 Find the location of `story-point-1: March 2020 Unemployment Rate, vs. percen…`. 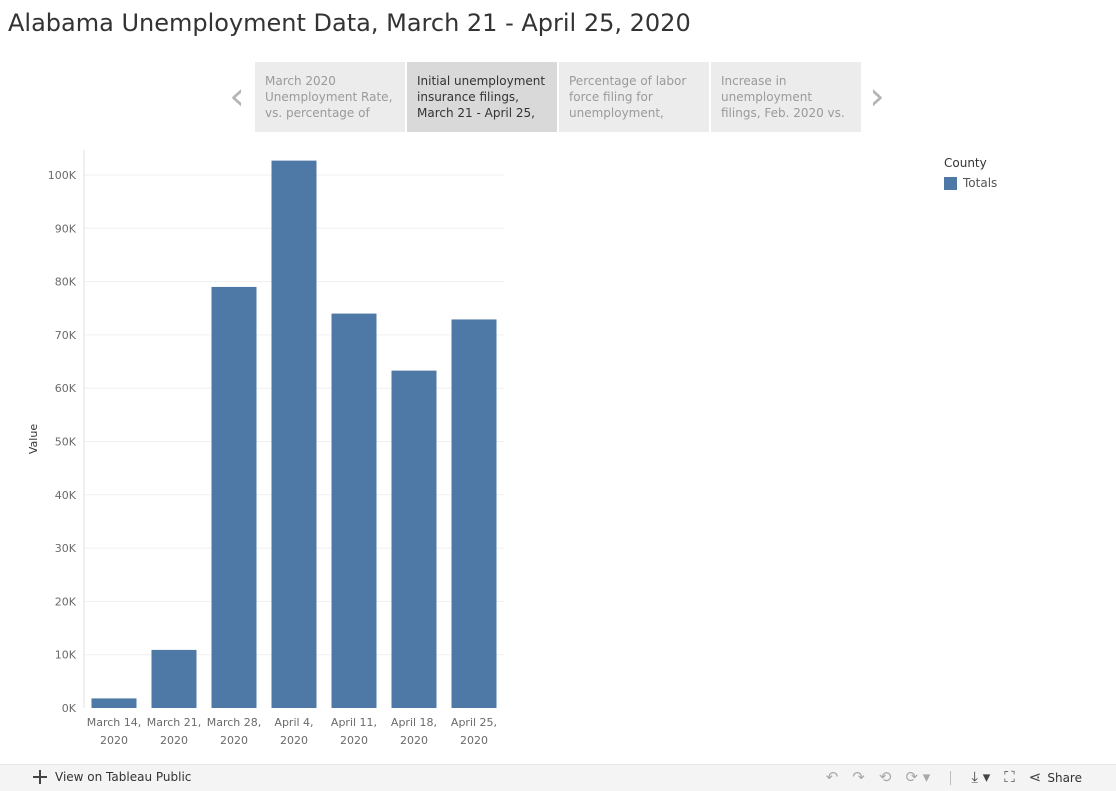

story-point-1: March 2020 Unemployment Rate, vs. percen… is located at coordinates (330, 97).